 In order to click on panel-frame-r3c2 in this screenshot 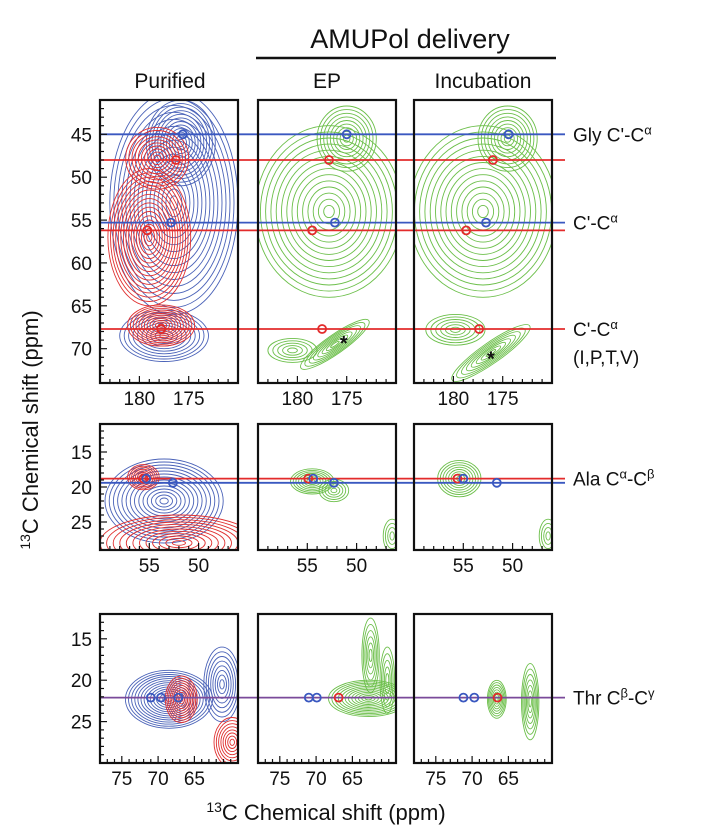, I will do `click(327, 688)`.